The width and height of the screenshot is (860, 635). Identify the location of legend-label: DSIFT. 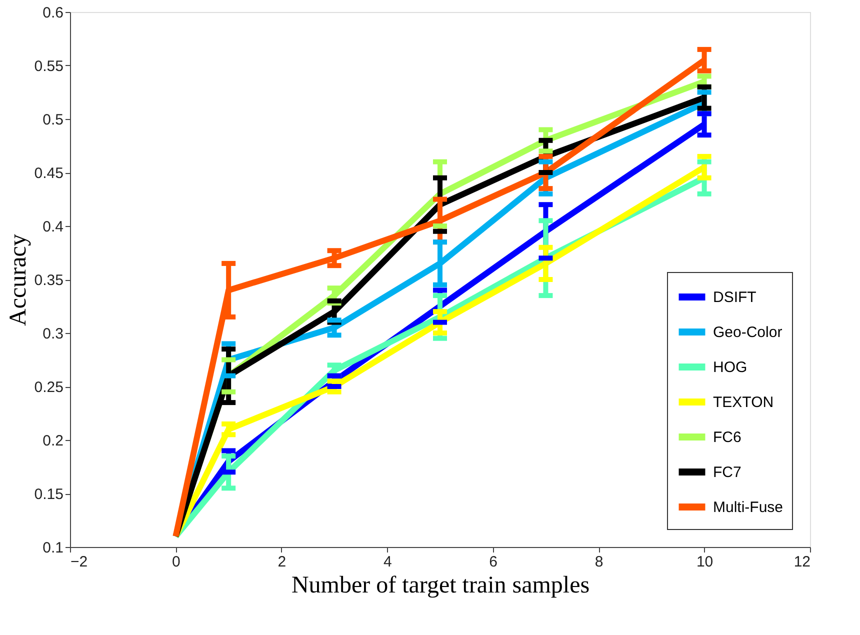
(734, 297).